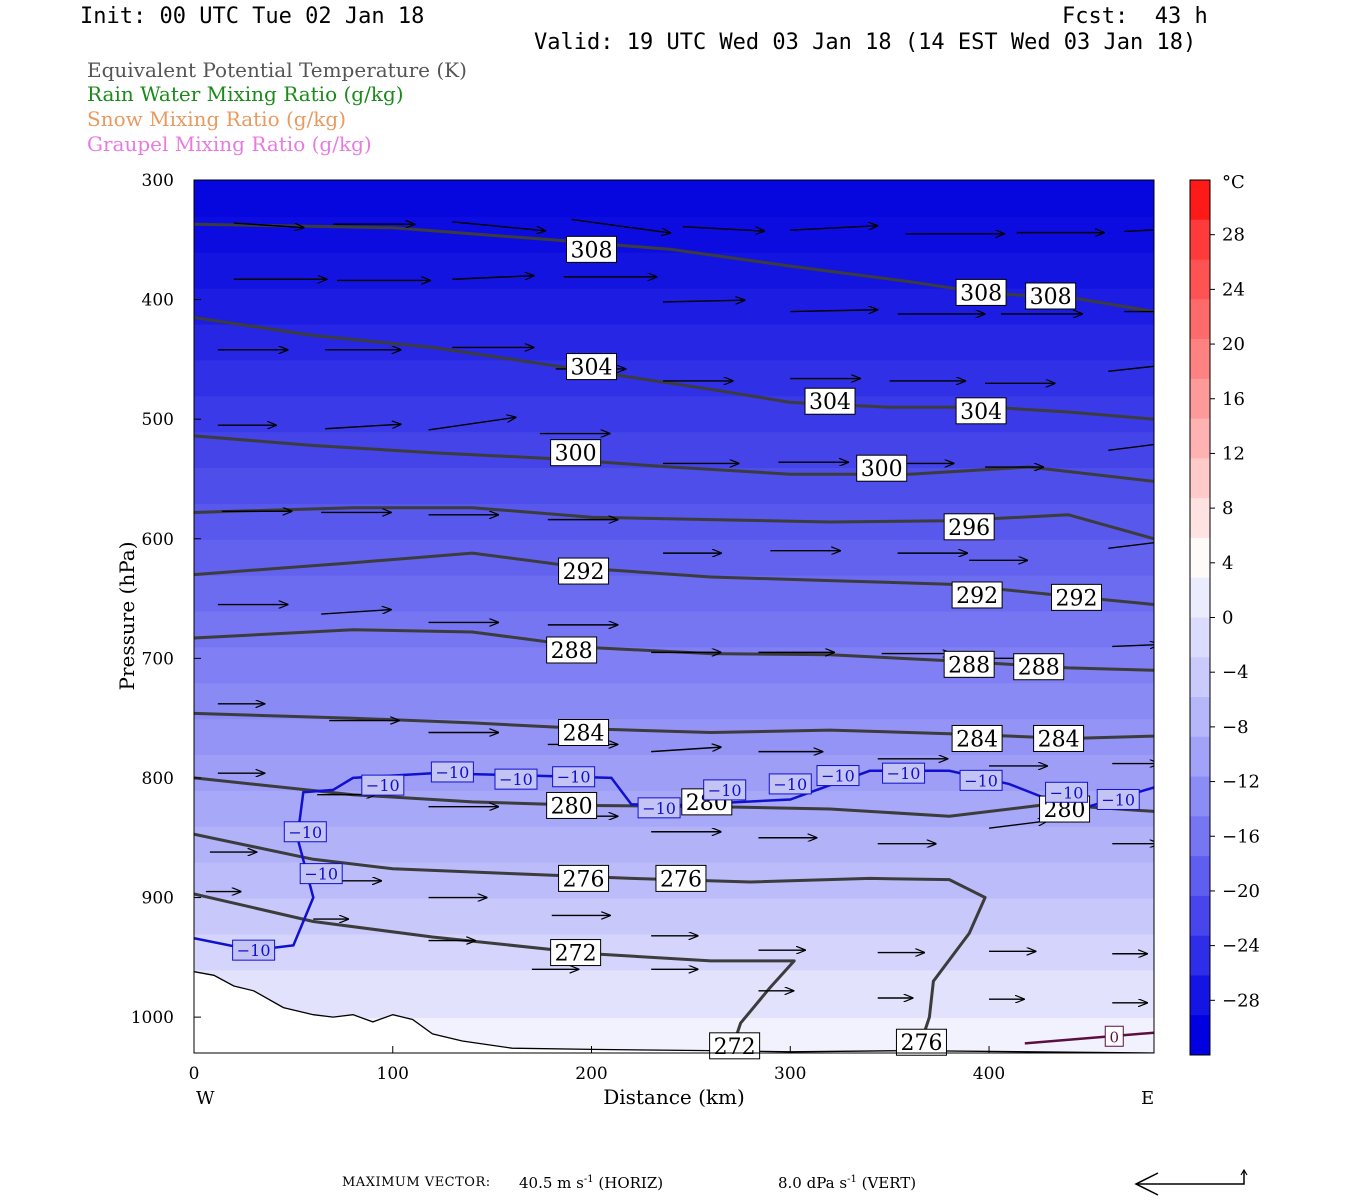 This screenshot has width=1350, height=1200. I want to click on x-tick-label: 300, so click(790, 1074).